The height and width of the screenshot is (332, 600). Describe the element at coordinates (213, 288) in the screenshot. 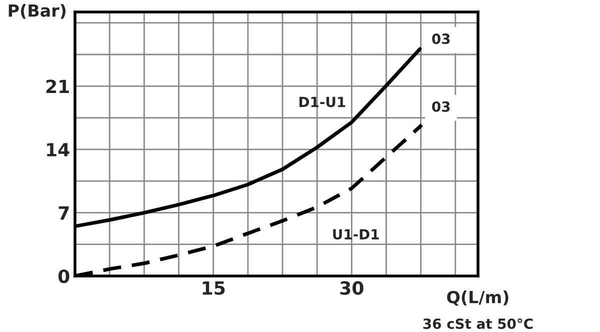

I see `x-tick-label: 15` at that location.